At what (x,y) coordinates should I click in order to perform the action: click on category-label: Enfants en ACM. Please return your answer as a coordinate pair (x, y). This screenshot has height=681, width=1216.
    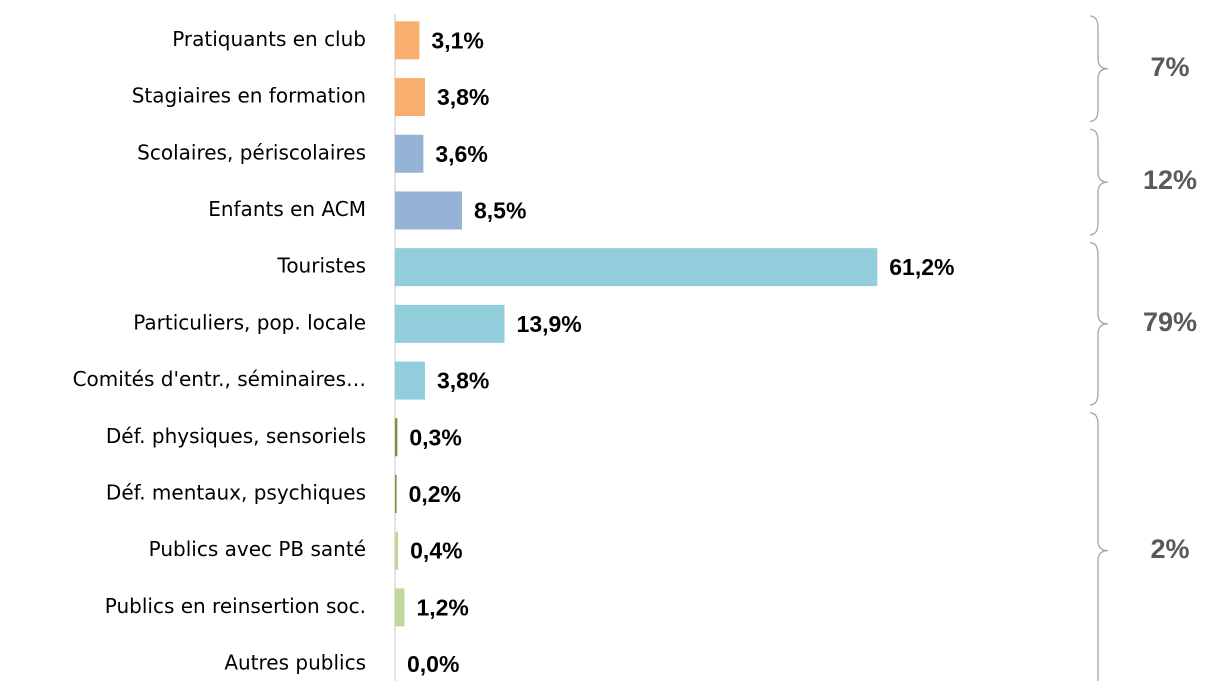
    Looking at the image, I should click on (287, 209).